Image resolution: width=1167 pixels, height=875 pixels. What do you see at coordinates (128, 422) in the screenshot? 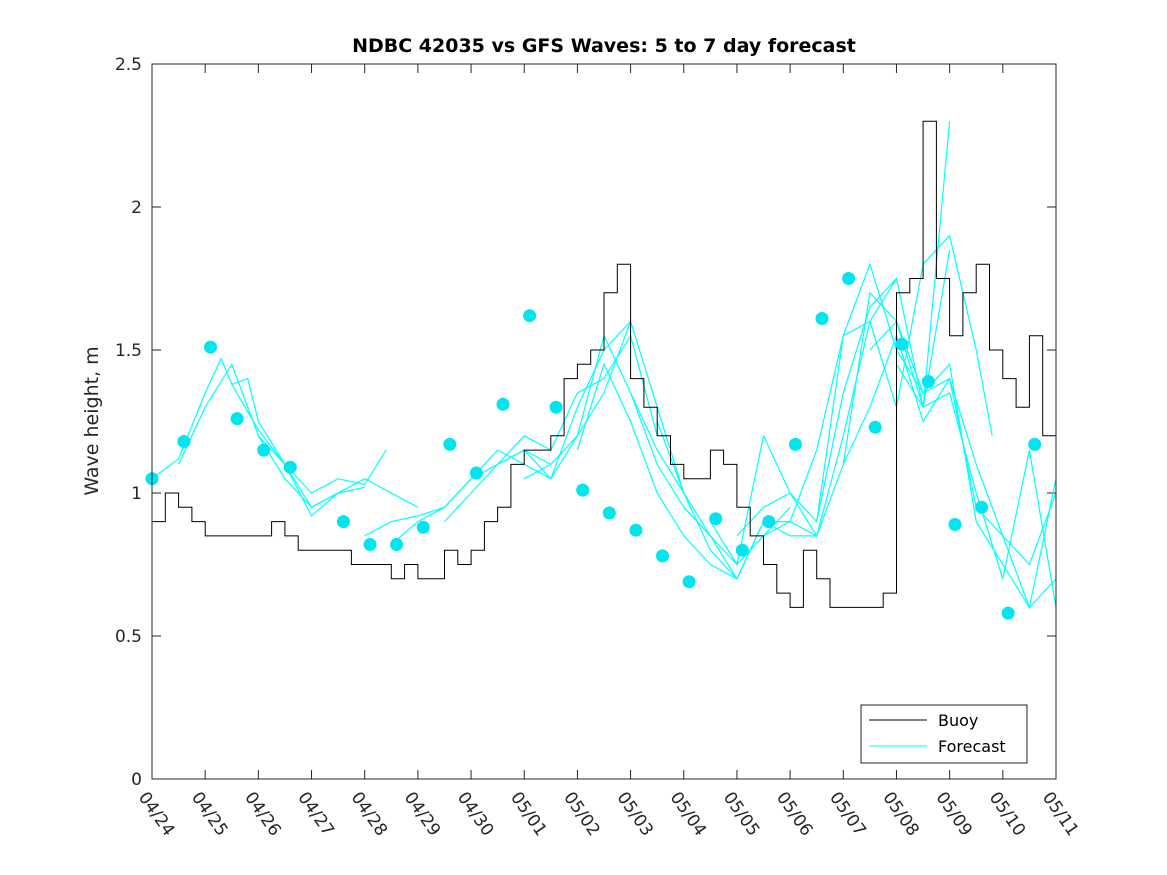
I see `y-tick-labels: 0 0.5 1 1.5 2 2.5` at bounding box center [128, 422].